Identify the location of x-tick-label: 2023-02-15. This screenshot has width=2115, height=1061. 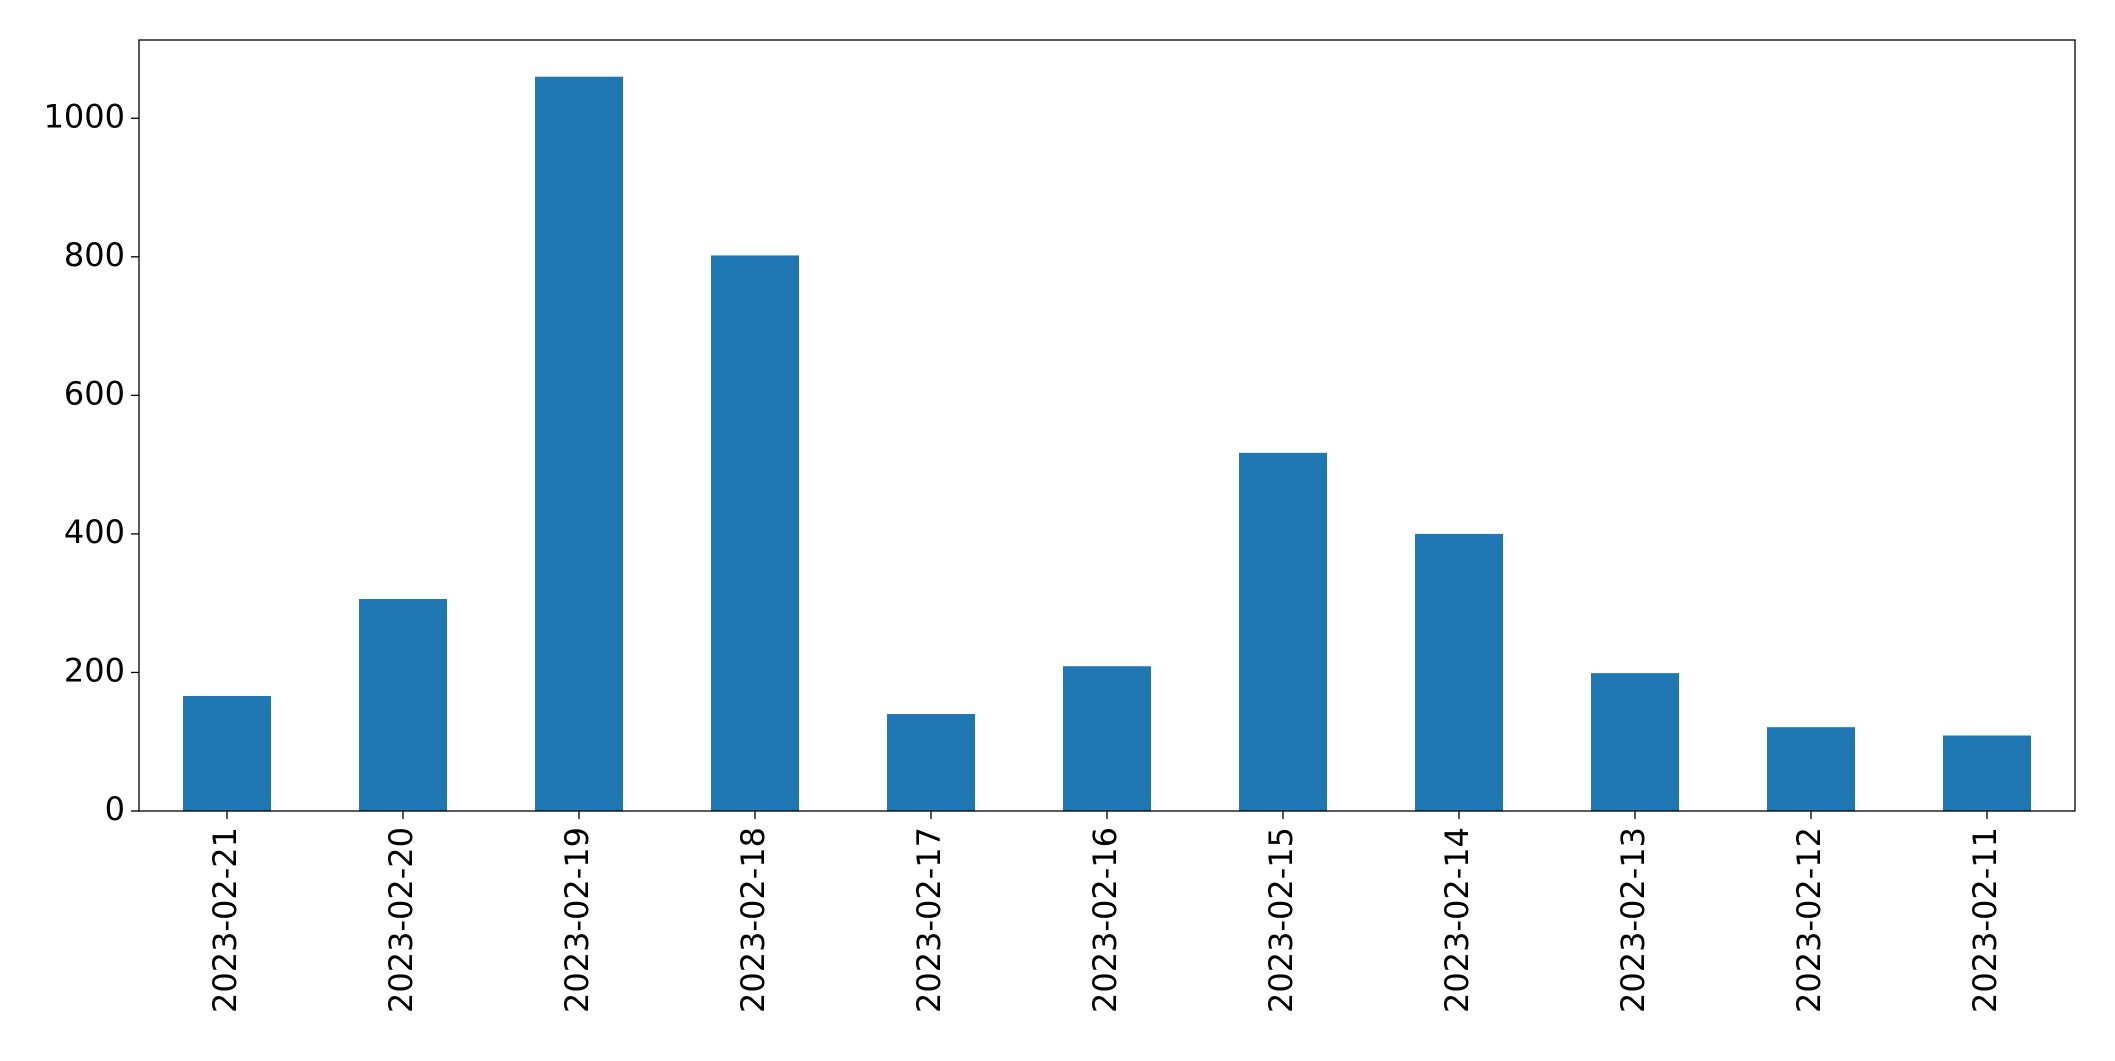
(1281, 920).